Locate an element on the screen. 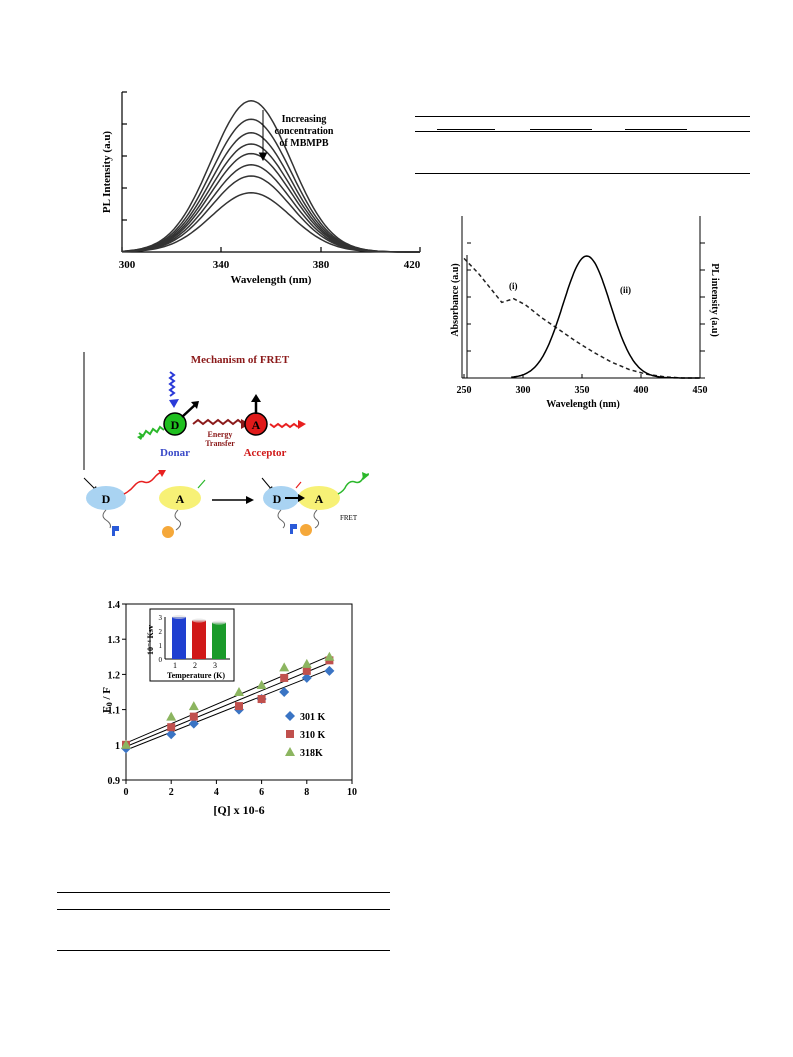 This screenshot has width=793, height=1057. energy-label: Energy is located at coordinates (220, 434).